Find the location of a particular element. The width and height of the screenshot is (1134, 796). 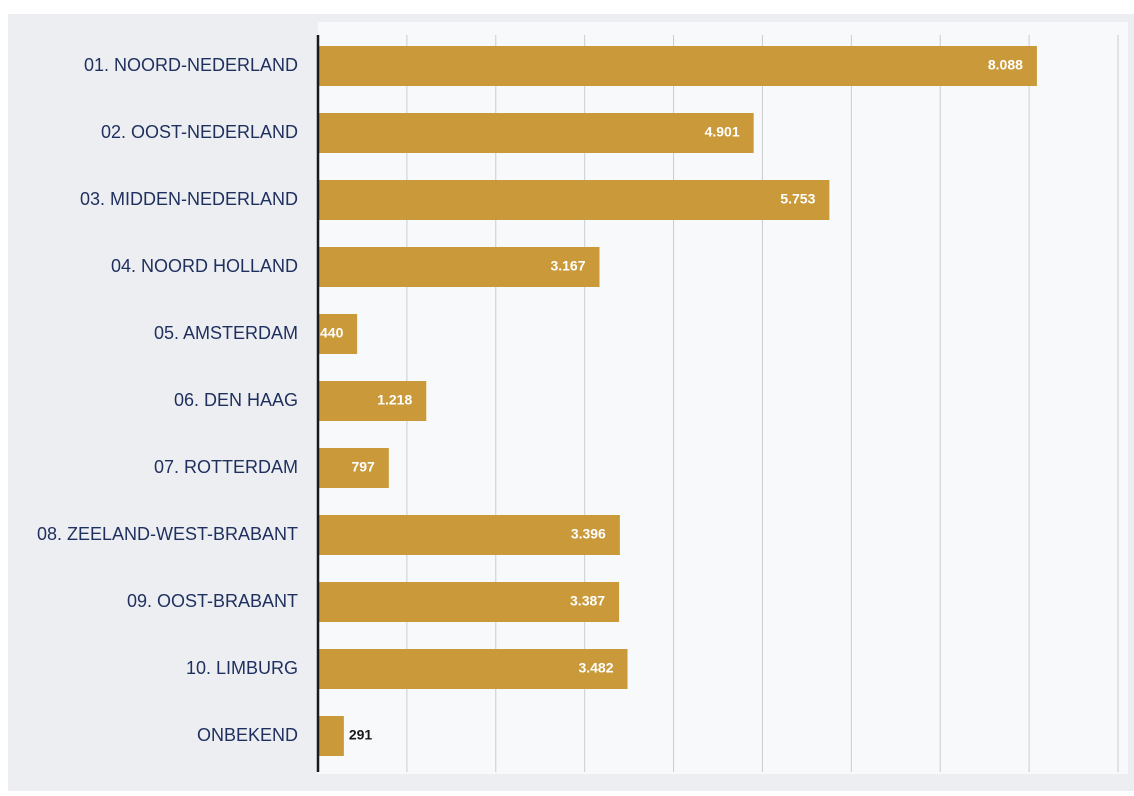

category-label: 10. LIMBURG is located at coordinates (242, 668).